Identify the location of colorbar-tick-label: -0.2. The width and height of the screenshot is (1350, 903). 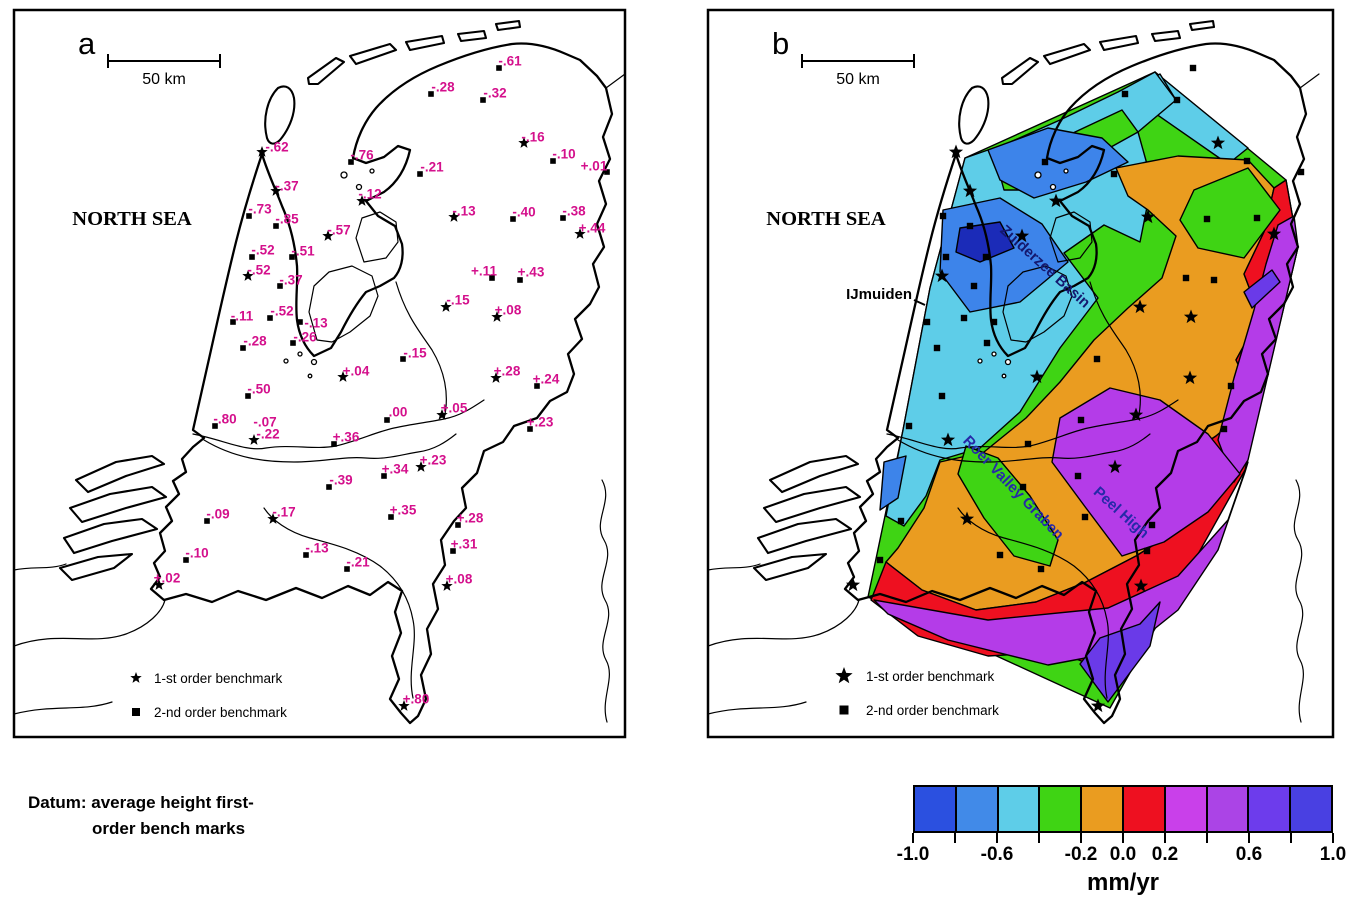
(1081, 854).